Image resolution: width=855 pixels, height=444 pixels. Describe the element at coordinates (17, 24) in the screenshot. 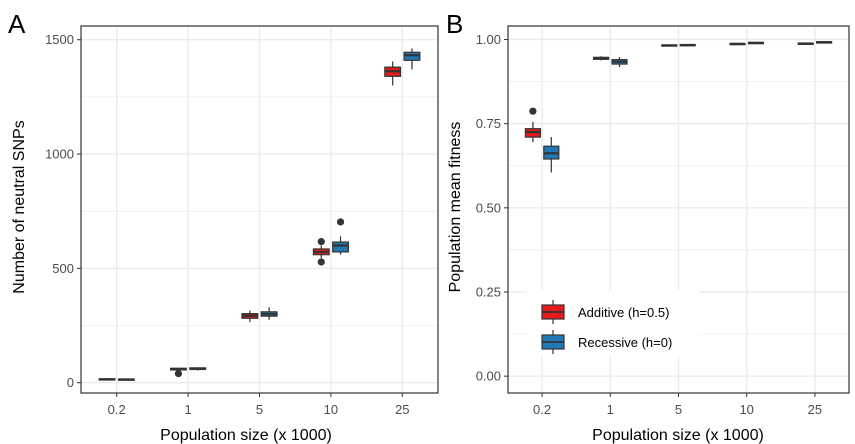

I see `panel-a-letter: A` at that location.